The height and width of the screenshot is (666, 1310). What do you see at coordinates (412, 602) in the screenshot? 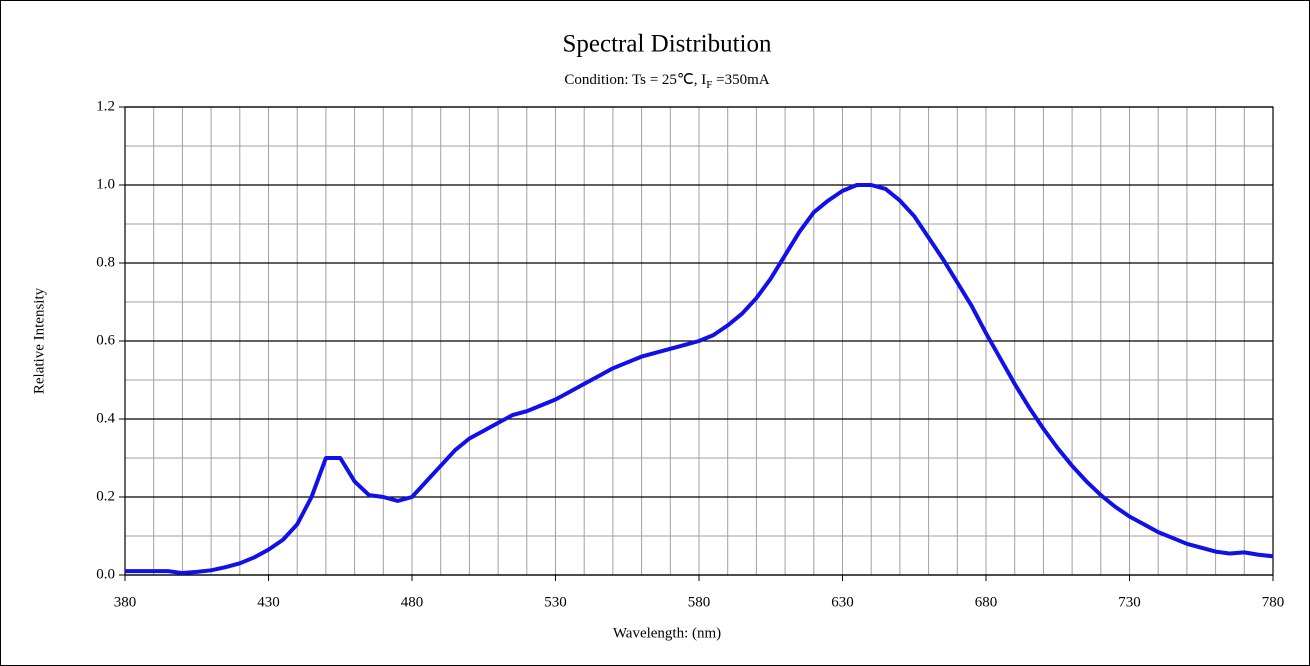
I see `x-tick-label: 480` at bounding box center [412, 602].